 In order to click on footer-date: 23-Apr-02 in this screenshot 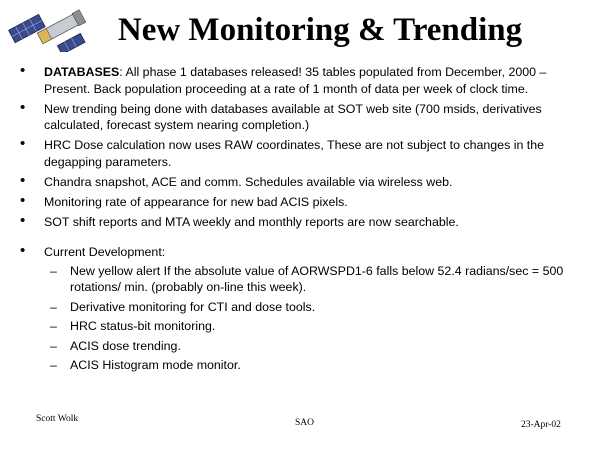, I will do `click(541, 425)`.